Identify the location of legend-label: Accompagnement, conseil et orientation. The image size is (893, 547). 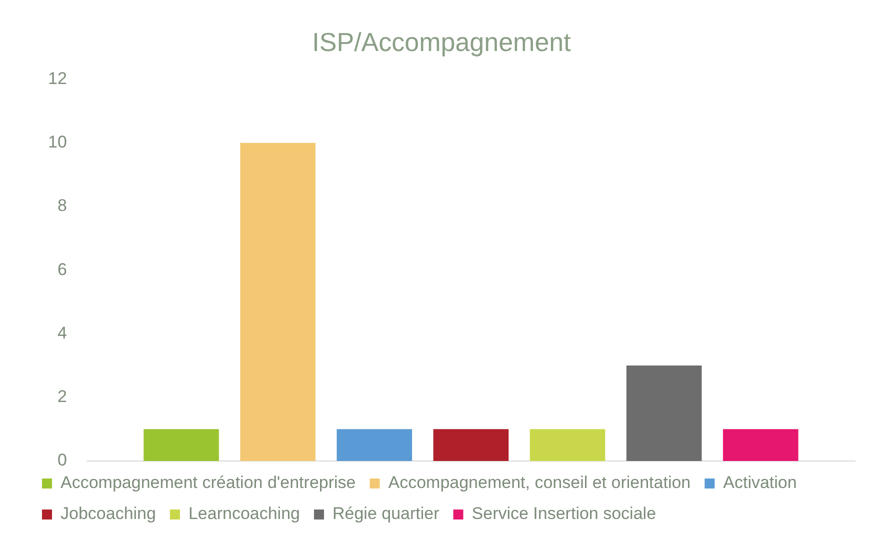
(539, 482).